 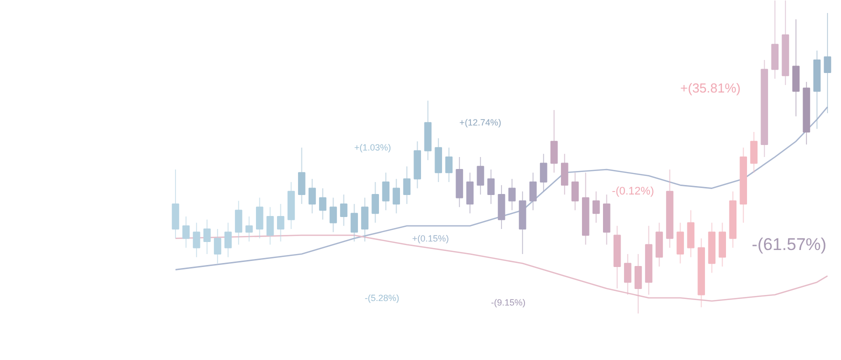 What do you see at coordinates (430, 238) in the screenshot?
I see `annotation: +(0.15%)` at bounding box center [430, 238].